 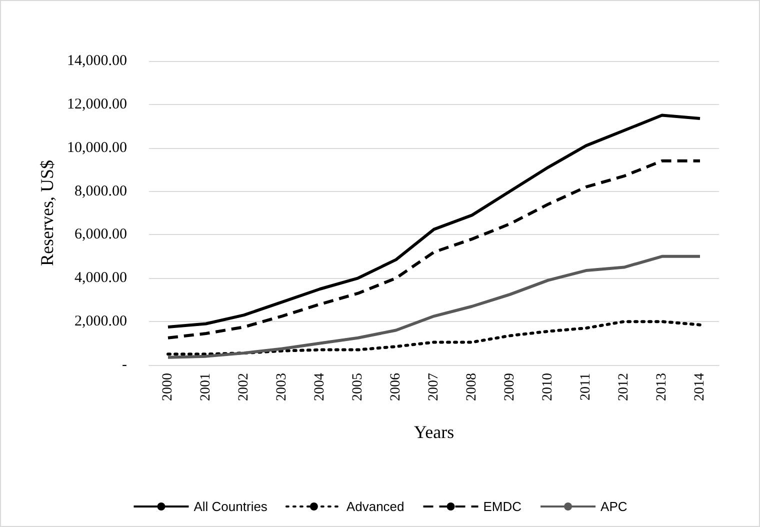 I want to click on x-tick-label: 2008, so click(x=472, y=387).